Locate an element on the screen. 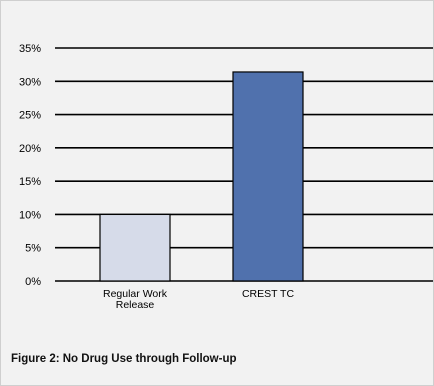  y-tick-label: 30% is located at coordinates (30, 82).